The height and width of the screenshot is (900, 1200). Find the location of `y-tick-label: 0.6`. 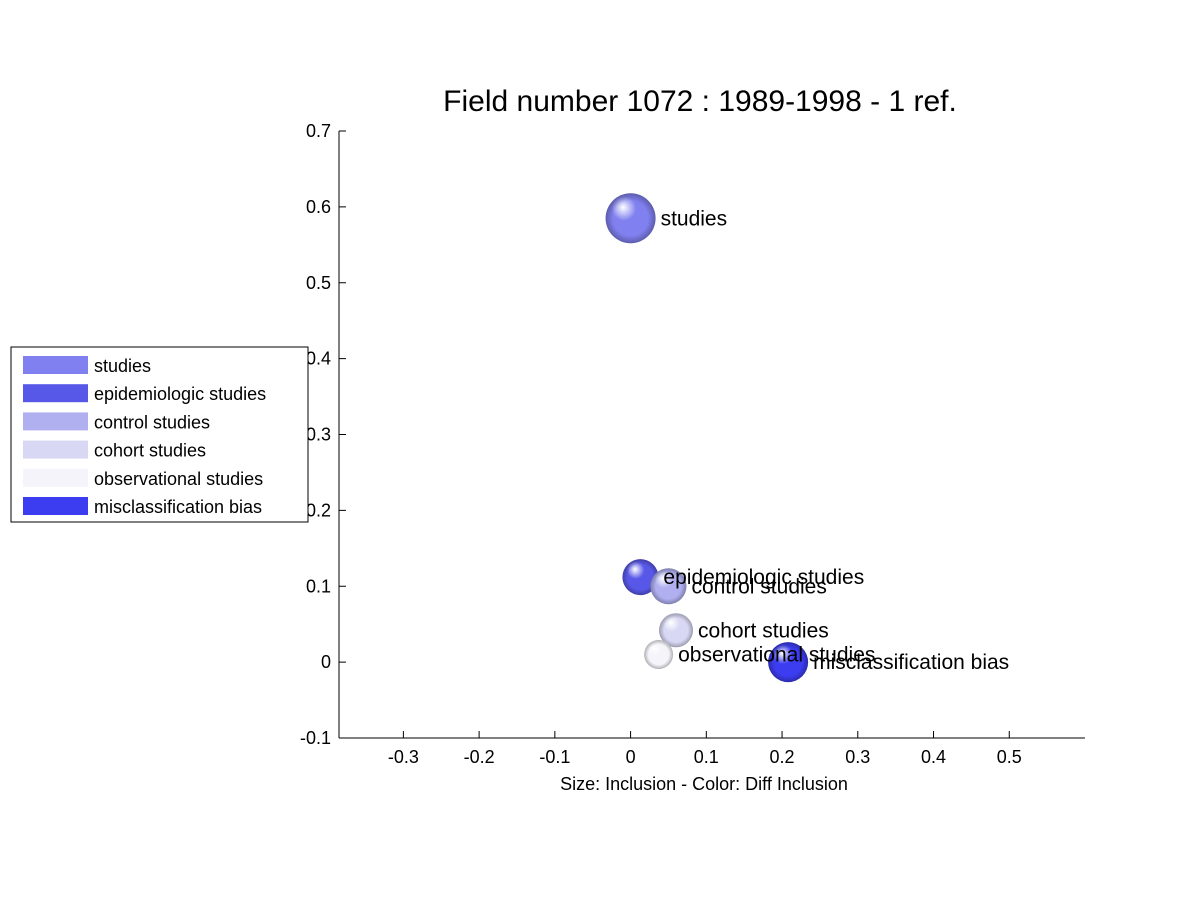

y-tick-label: 0.6 is located at coordinates (318, 207).